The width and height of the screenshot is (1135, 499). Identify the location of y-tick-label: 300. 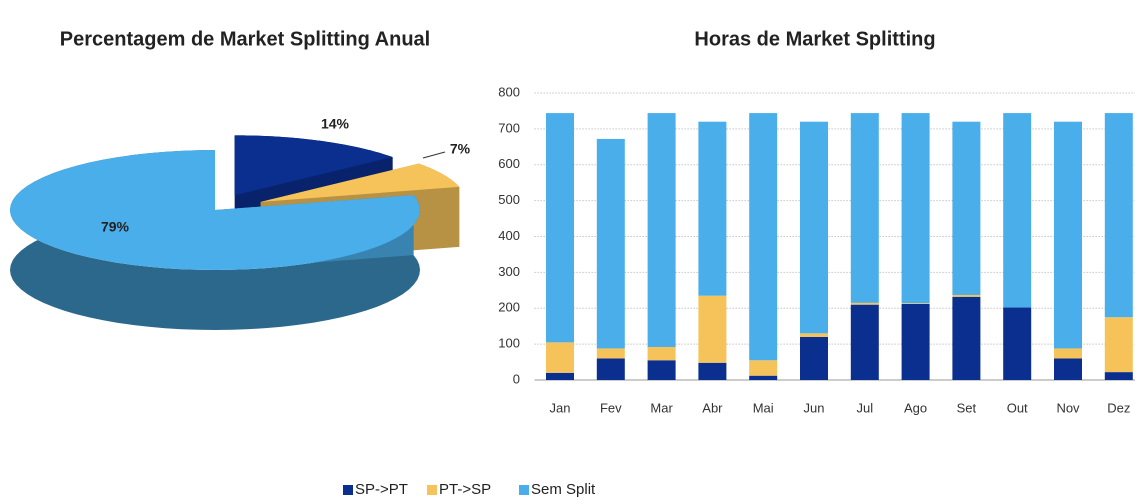
(509, 271).